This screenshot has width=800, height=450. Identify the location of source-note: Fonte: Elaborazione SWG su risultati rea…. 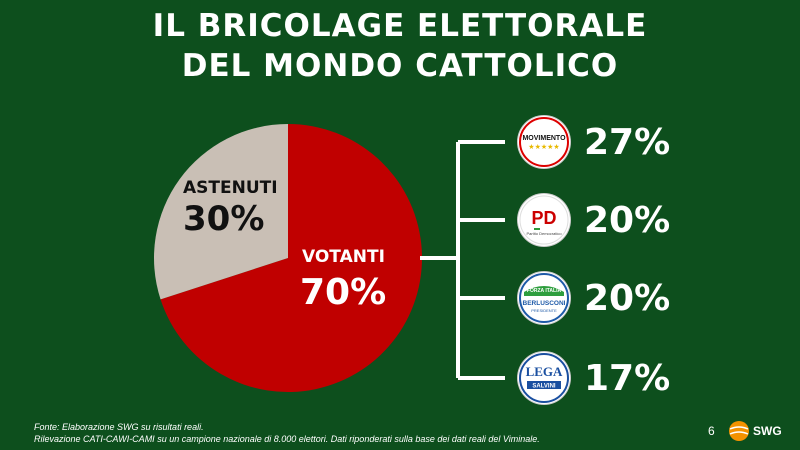
(287, 433).